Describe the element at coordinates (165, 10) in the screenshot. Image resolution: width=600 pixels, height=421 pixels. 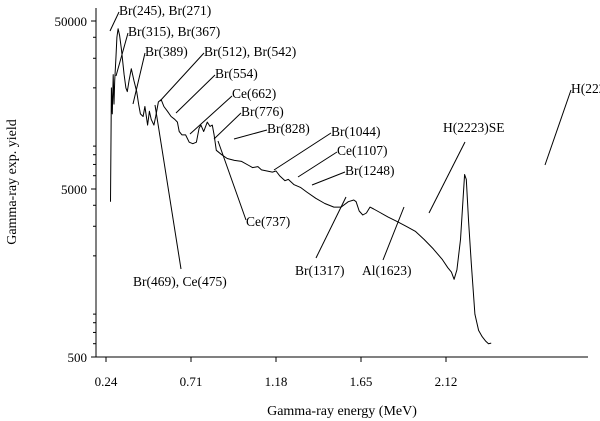
I see `peak-label: Br(245), Br(271)` at that location.